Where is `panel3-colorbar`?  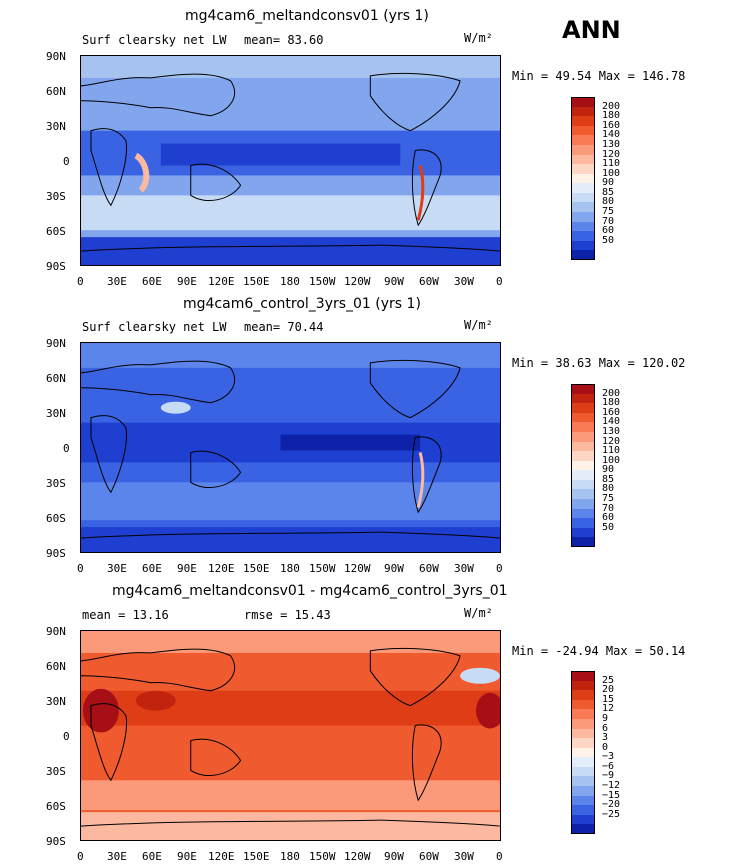
panel3-colorbar is located at coordinates (583, 753).